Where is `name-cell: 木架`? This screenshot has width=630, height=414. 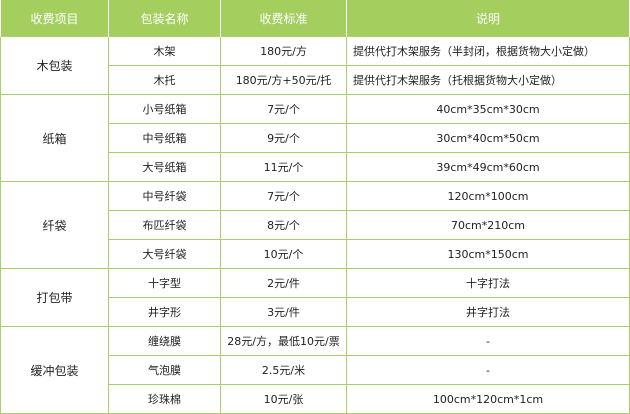 name-cell: 木架 is located at coordinates (164, 51).